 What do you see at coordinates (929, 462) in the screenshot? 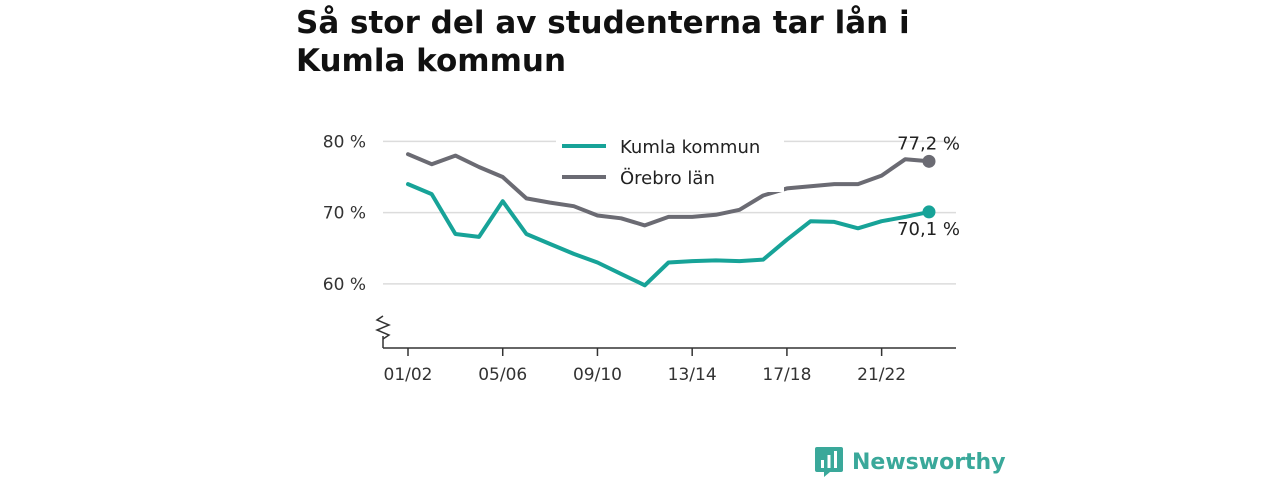
I see `brand-name: Newsworthy` at bounding box center [929, 462].